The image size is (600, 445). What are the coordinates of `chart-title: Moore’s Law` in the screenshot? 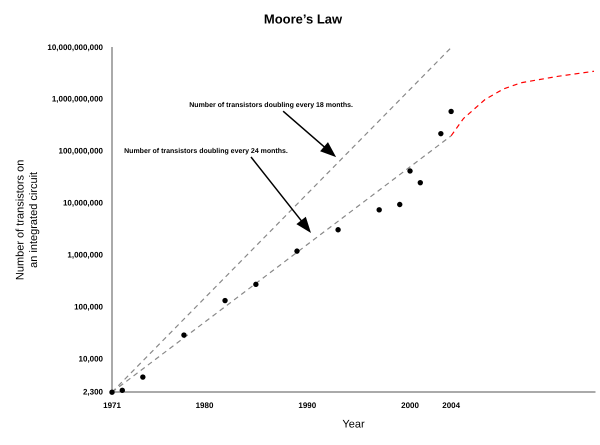 It's located at (304, 18).